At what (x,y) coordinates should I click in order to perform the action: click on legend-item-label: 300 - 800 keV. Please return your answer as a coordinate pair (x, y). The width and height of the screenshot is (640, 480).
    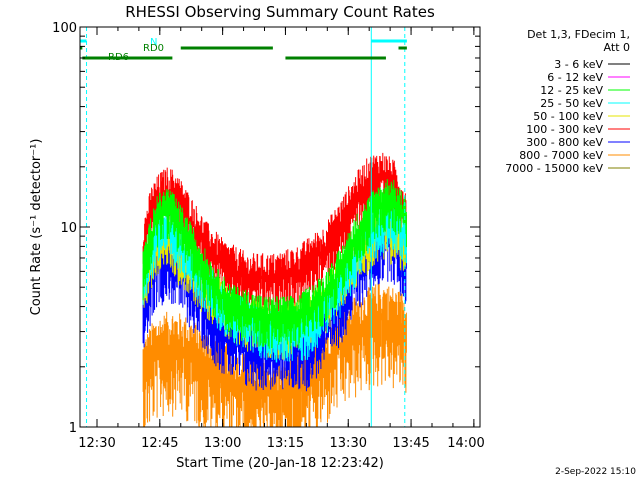
    Looking at the image, I should click on (564, 142).